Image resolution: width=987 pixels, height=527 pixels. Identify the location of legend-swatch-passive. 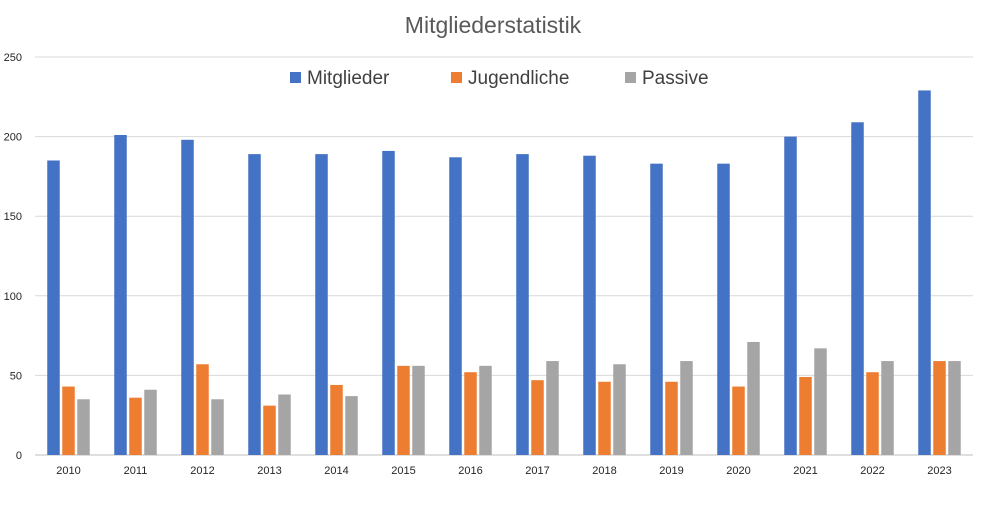
(630, 77).